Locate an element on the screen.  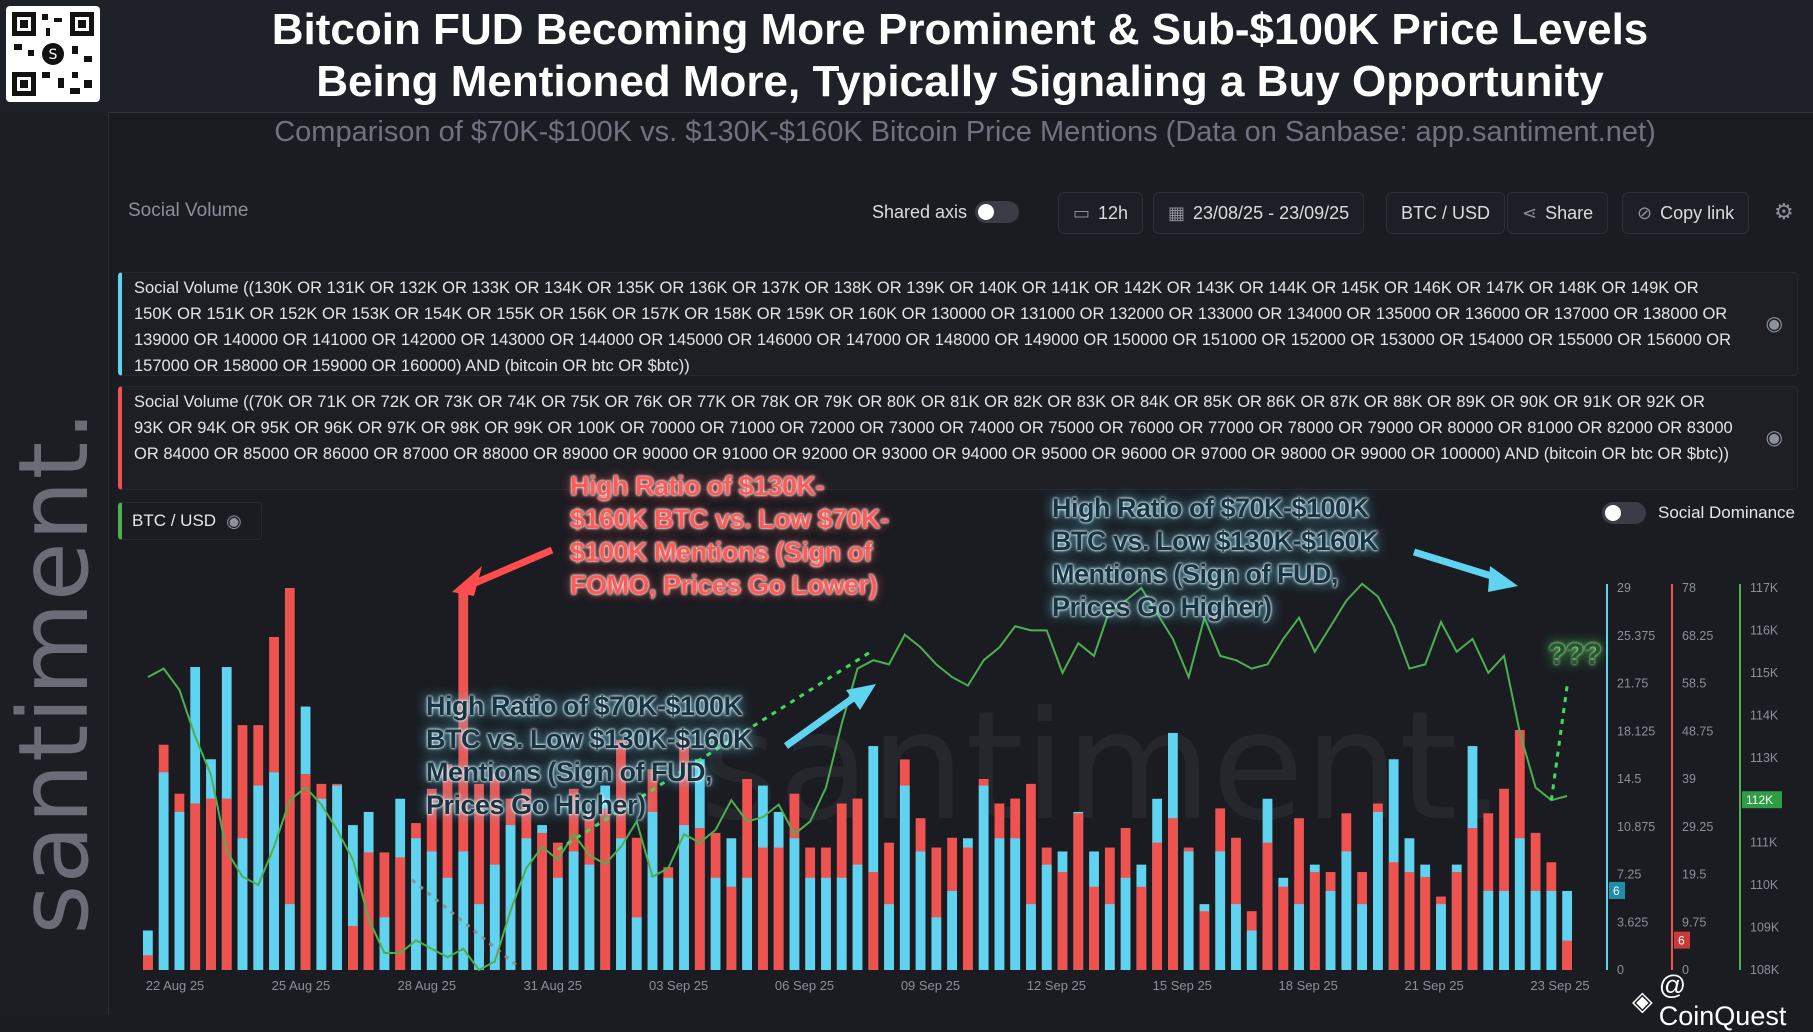
left-rail: santiment. is located at coordinates (55, 563).